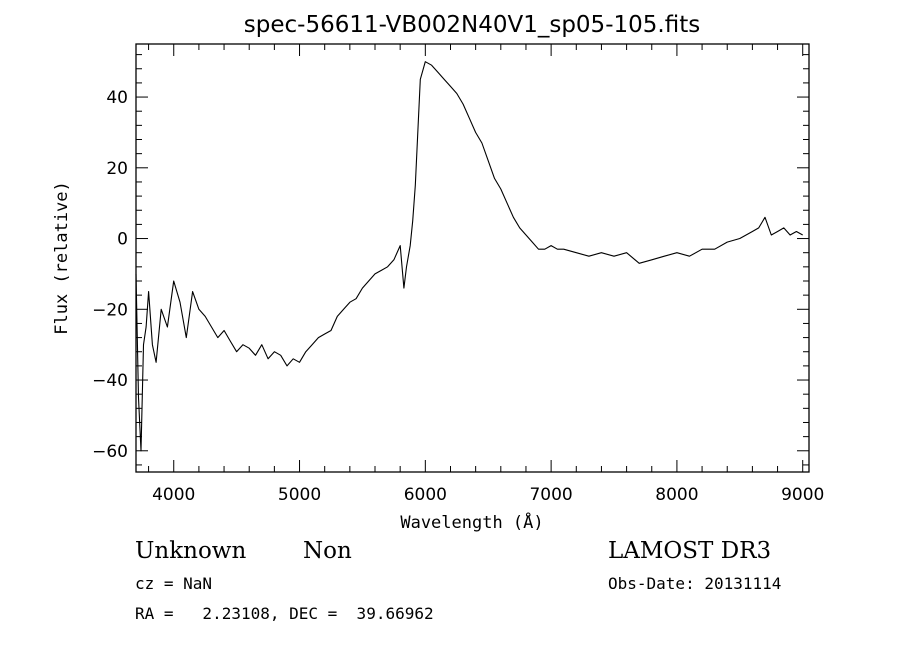 The image size is (900, 649). I want to click on redshift-readout: cz = NaN, so click(174, 583).